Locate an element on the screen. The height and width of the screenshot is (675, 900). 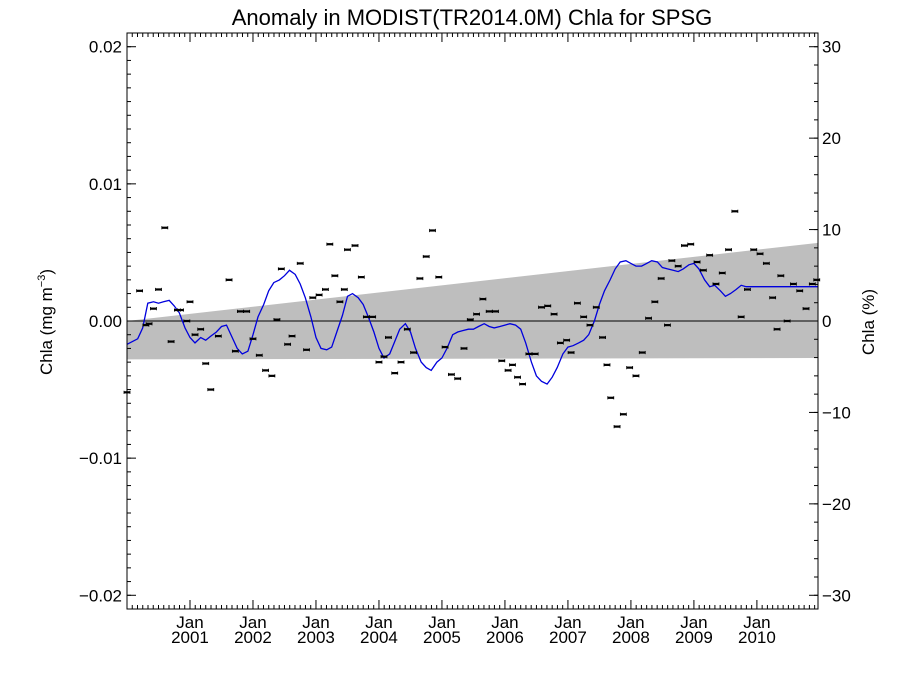
x-tick-year: 2009 is located at coordinates (694, 637).